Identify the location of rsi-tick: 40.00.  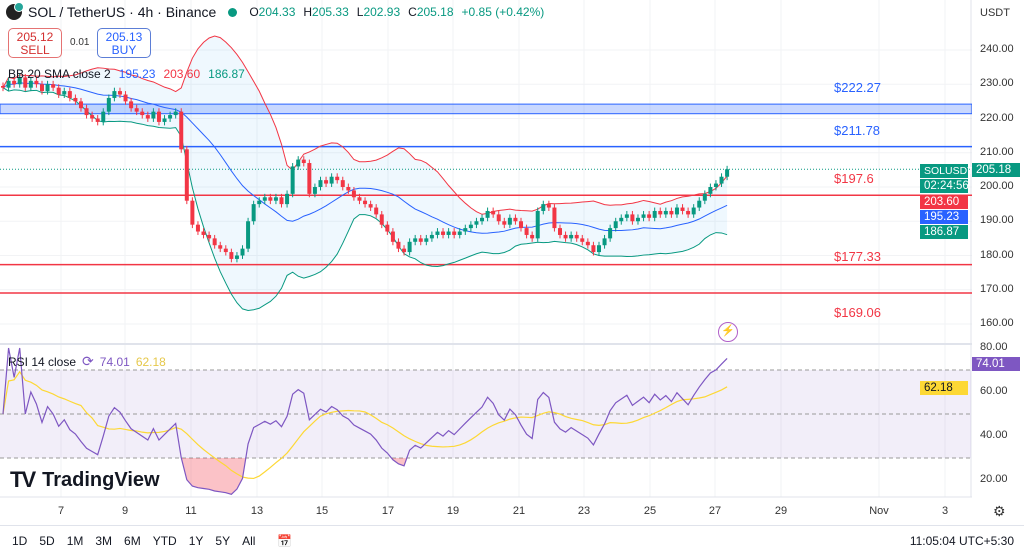
(994, 435).